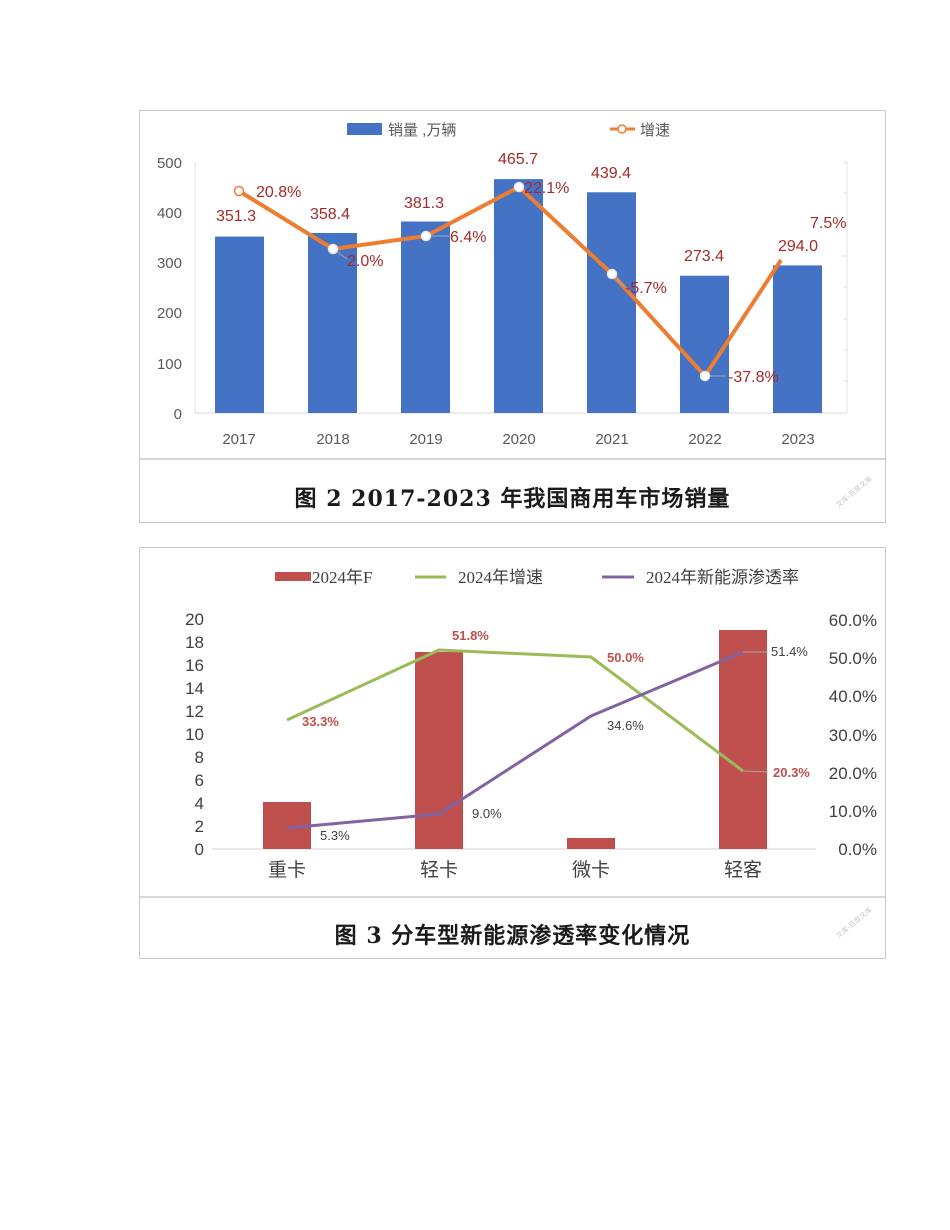 Image resolution: width=950 pixels, height=1230 pixels. What do you see at coordinates (655, 130) in the screenshot?
I see `legend-line-label: 增速` at bounding box center [655, 130].